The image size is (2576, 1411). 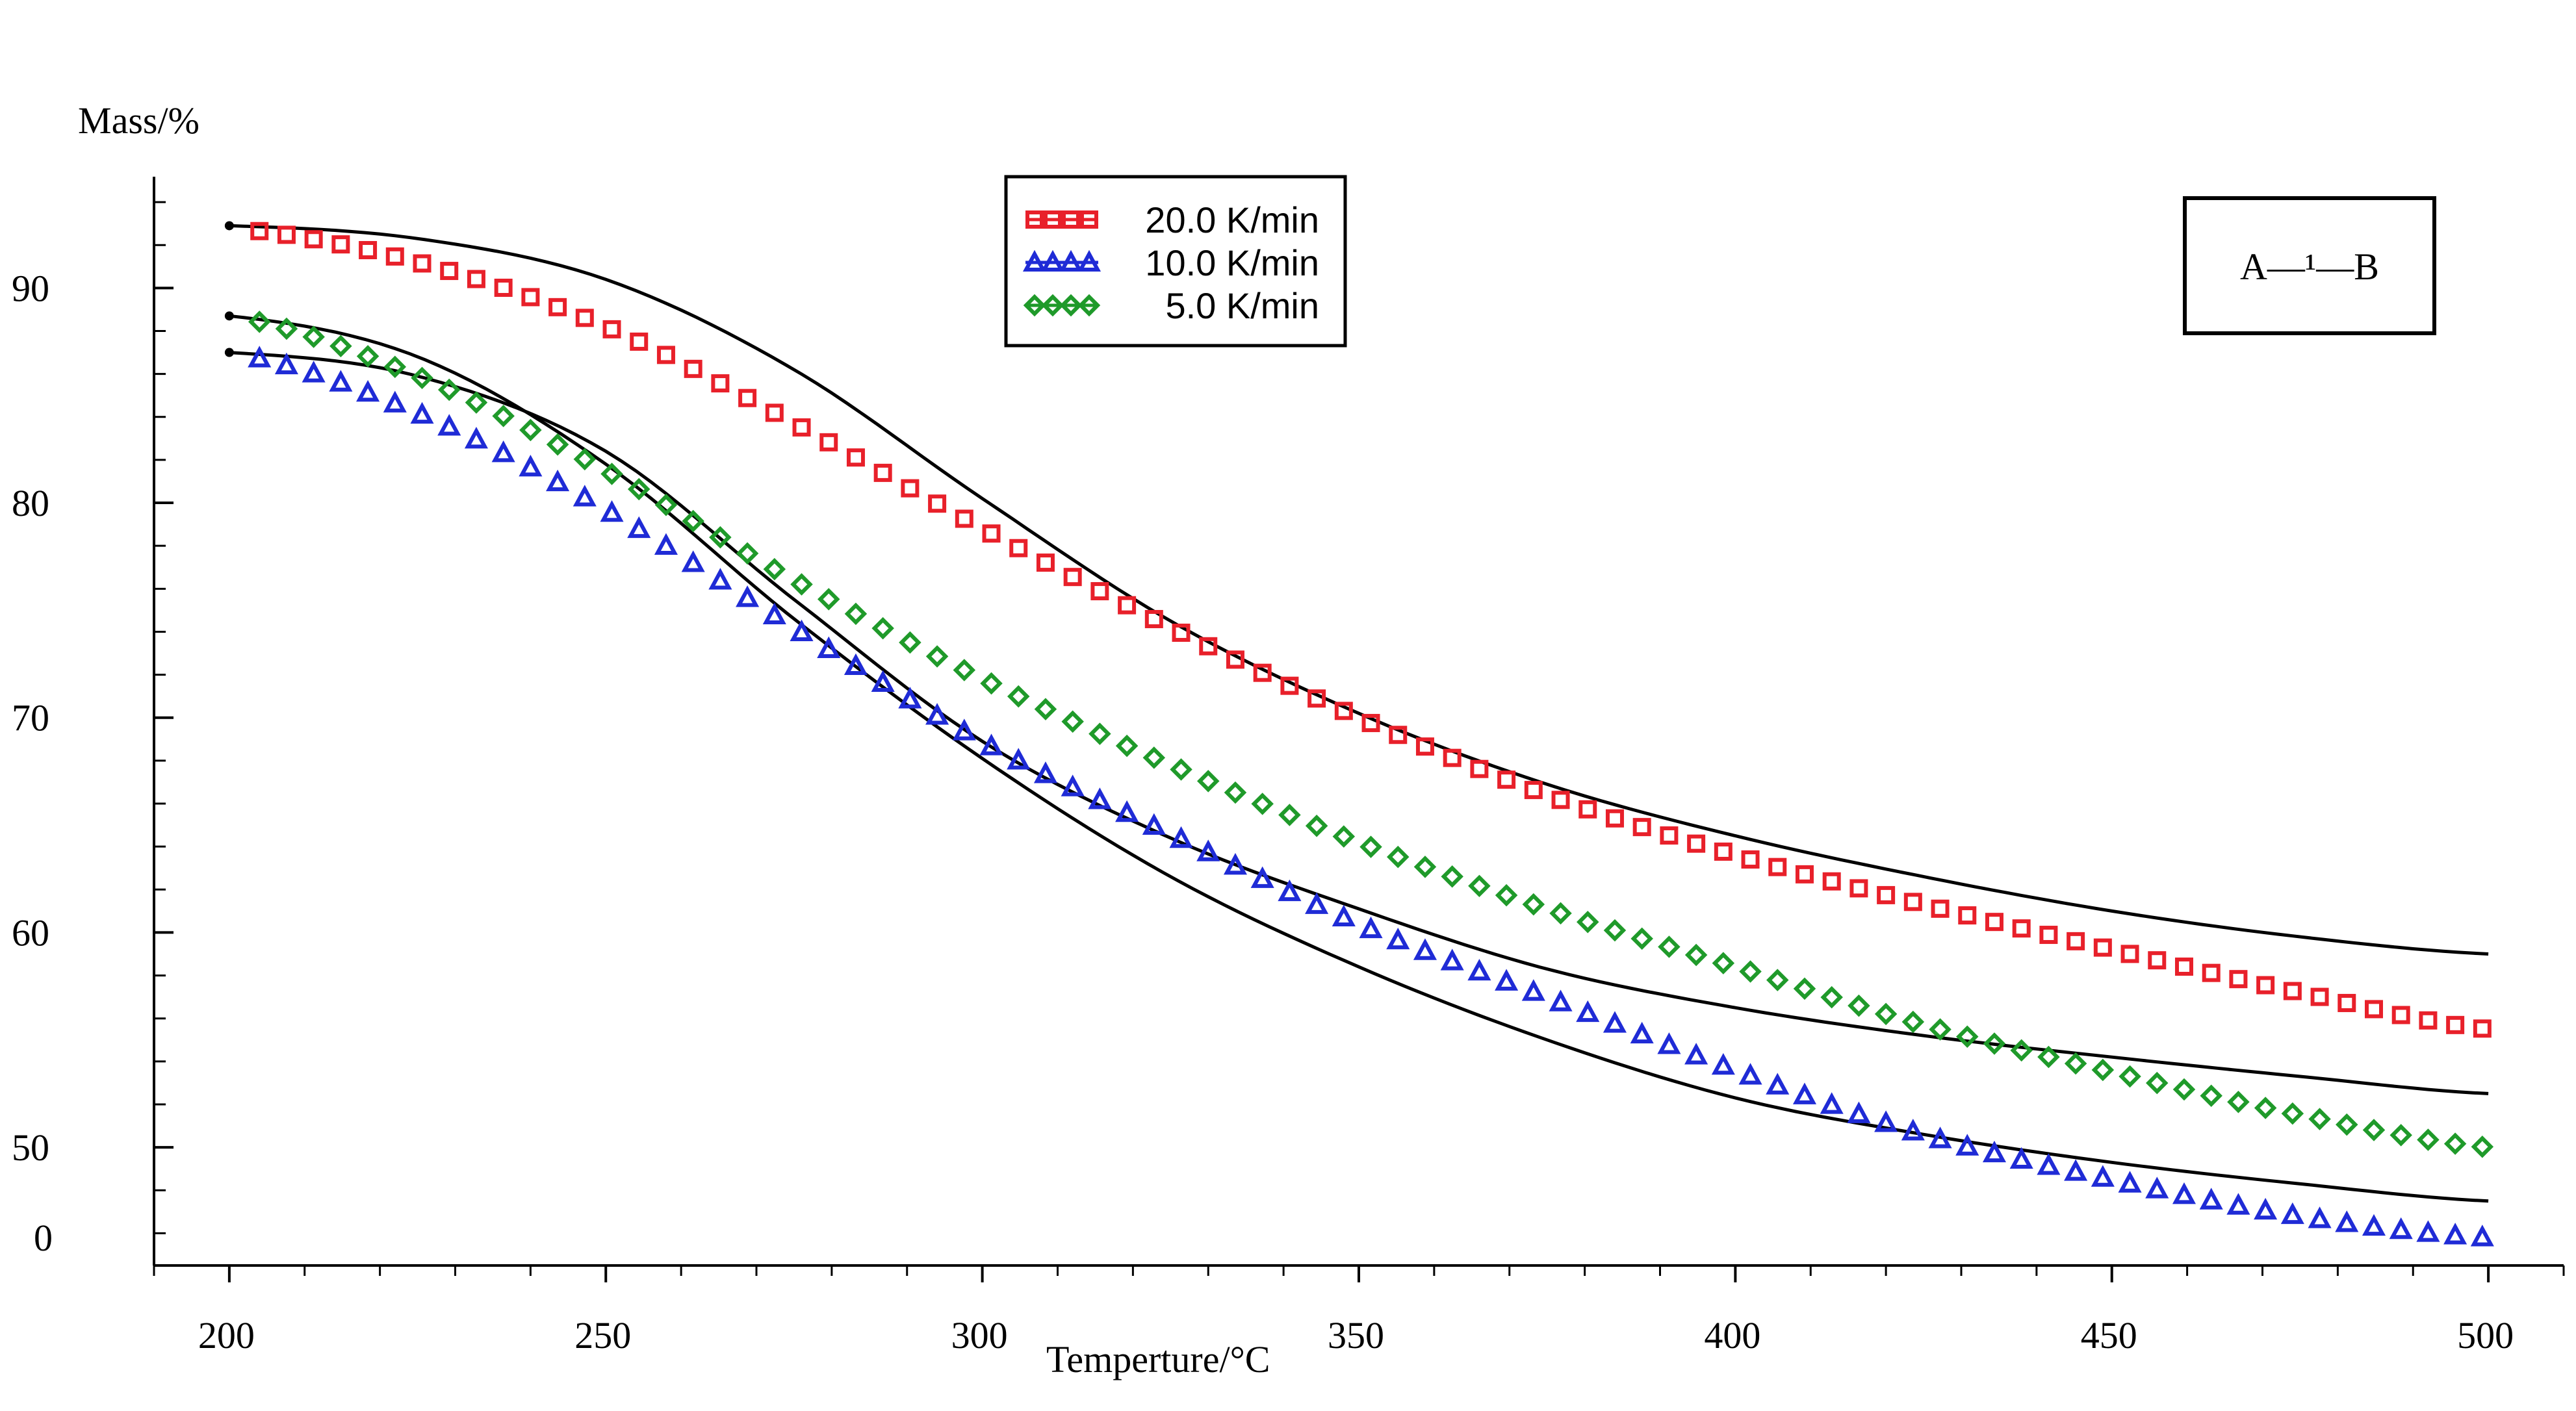 I want to click on y-tick-label-zero: 0, so click(x=44, y=1238).